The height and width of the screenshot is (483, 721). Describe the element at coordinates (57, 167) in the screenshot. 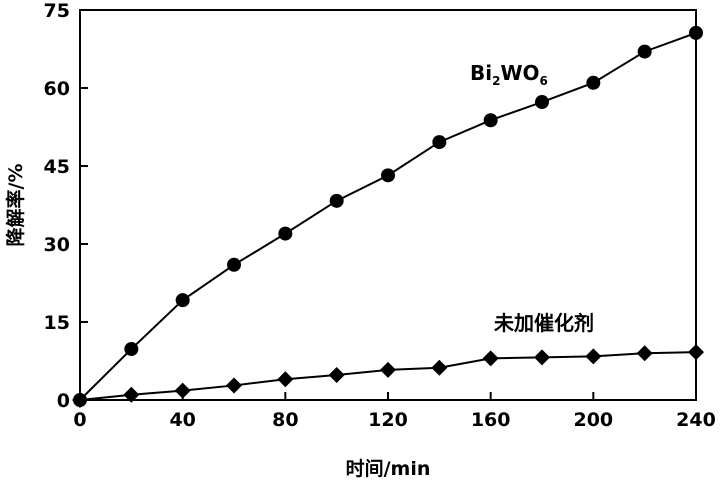

I see `y-tick-label: 45` at that location.